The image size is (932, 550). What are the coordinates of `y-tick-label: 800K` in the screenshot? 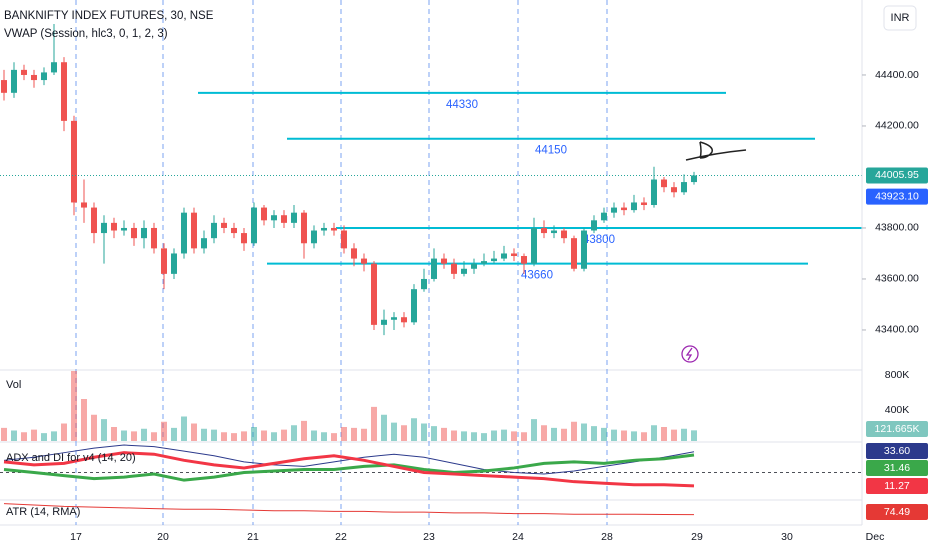 It's located at (897, 375).